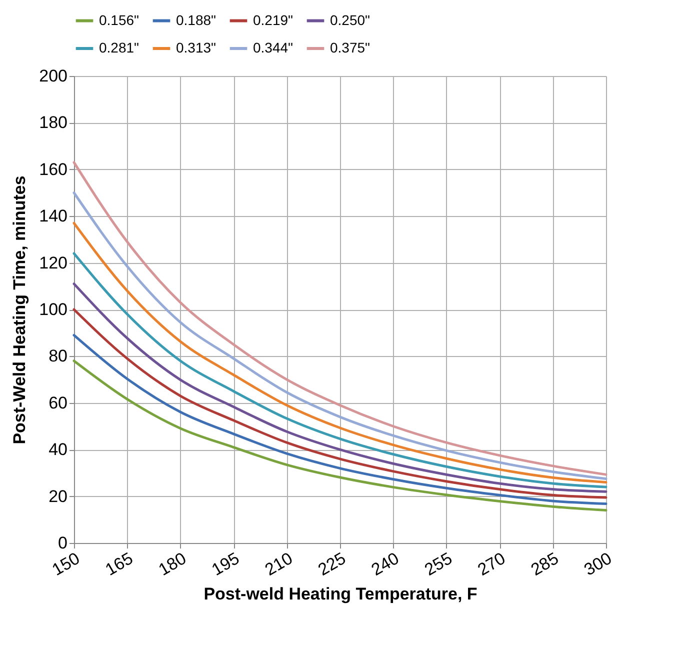 The width and height of the screenshot is (699, 663). Describe the element at coordinates (53, 122) in the screenshot. I see `y-tick-label: 180` at that location.